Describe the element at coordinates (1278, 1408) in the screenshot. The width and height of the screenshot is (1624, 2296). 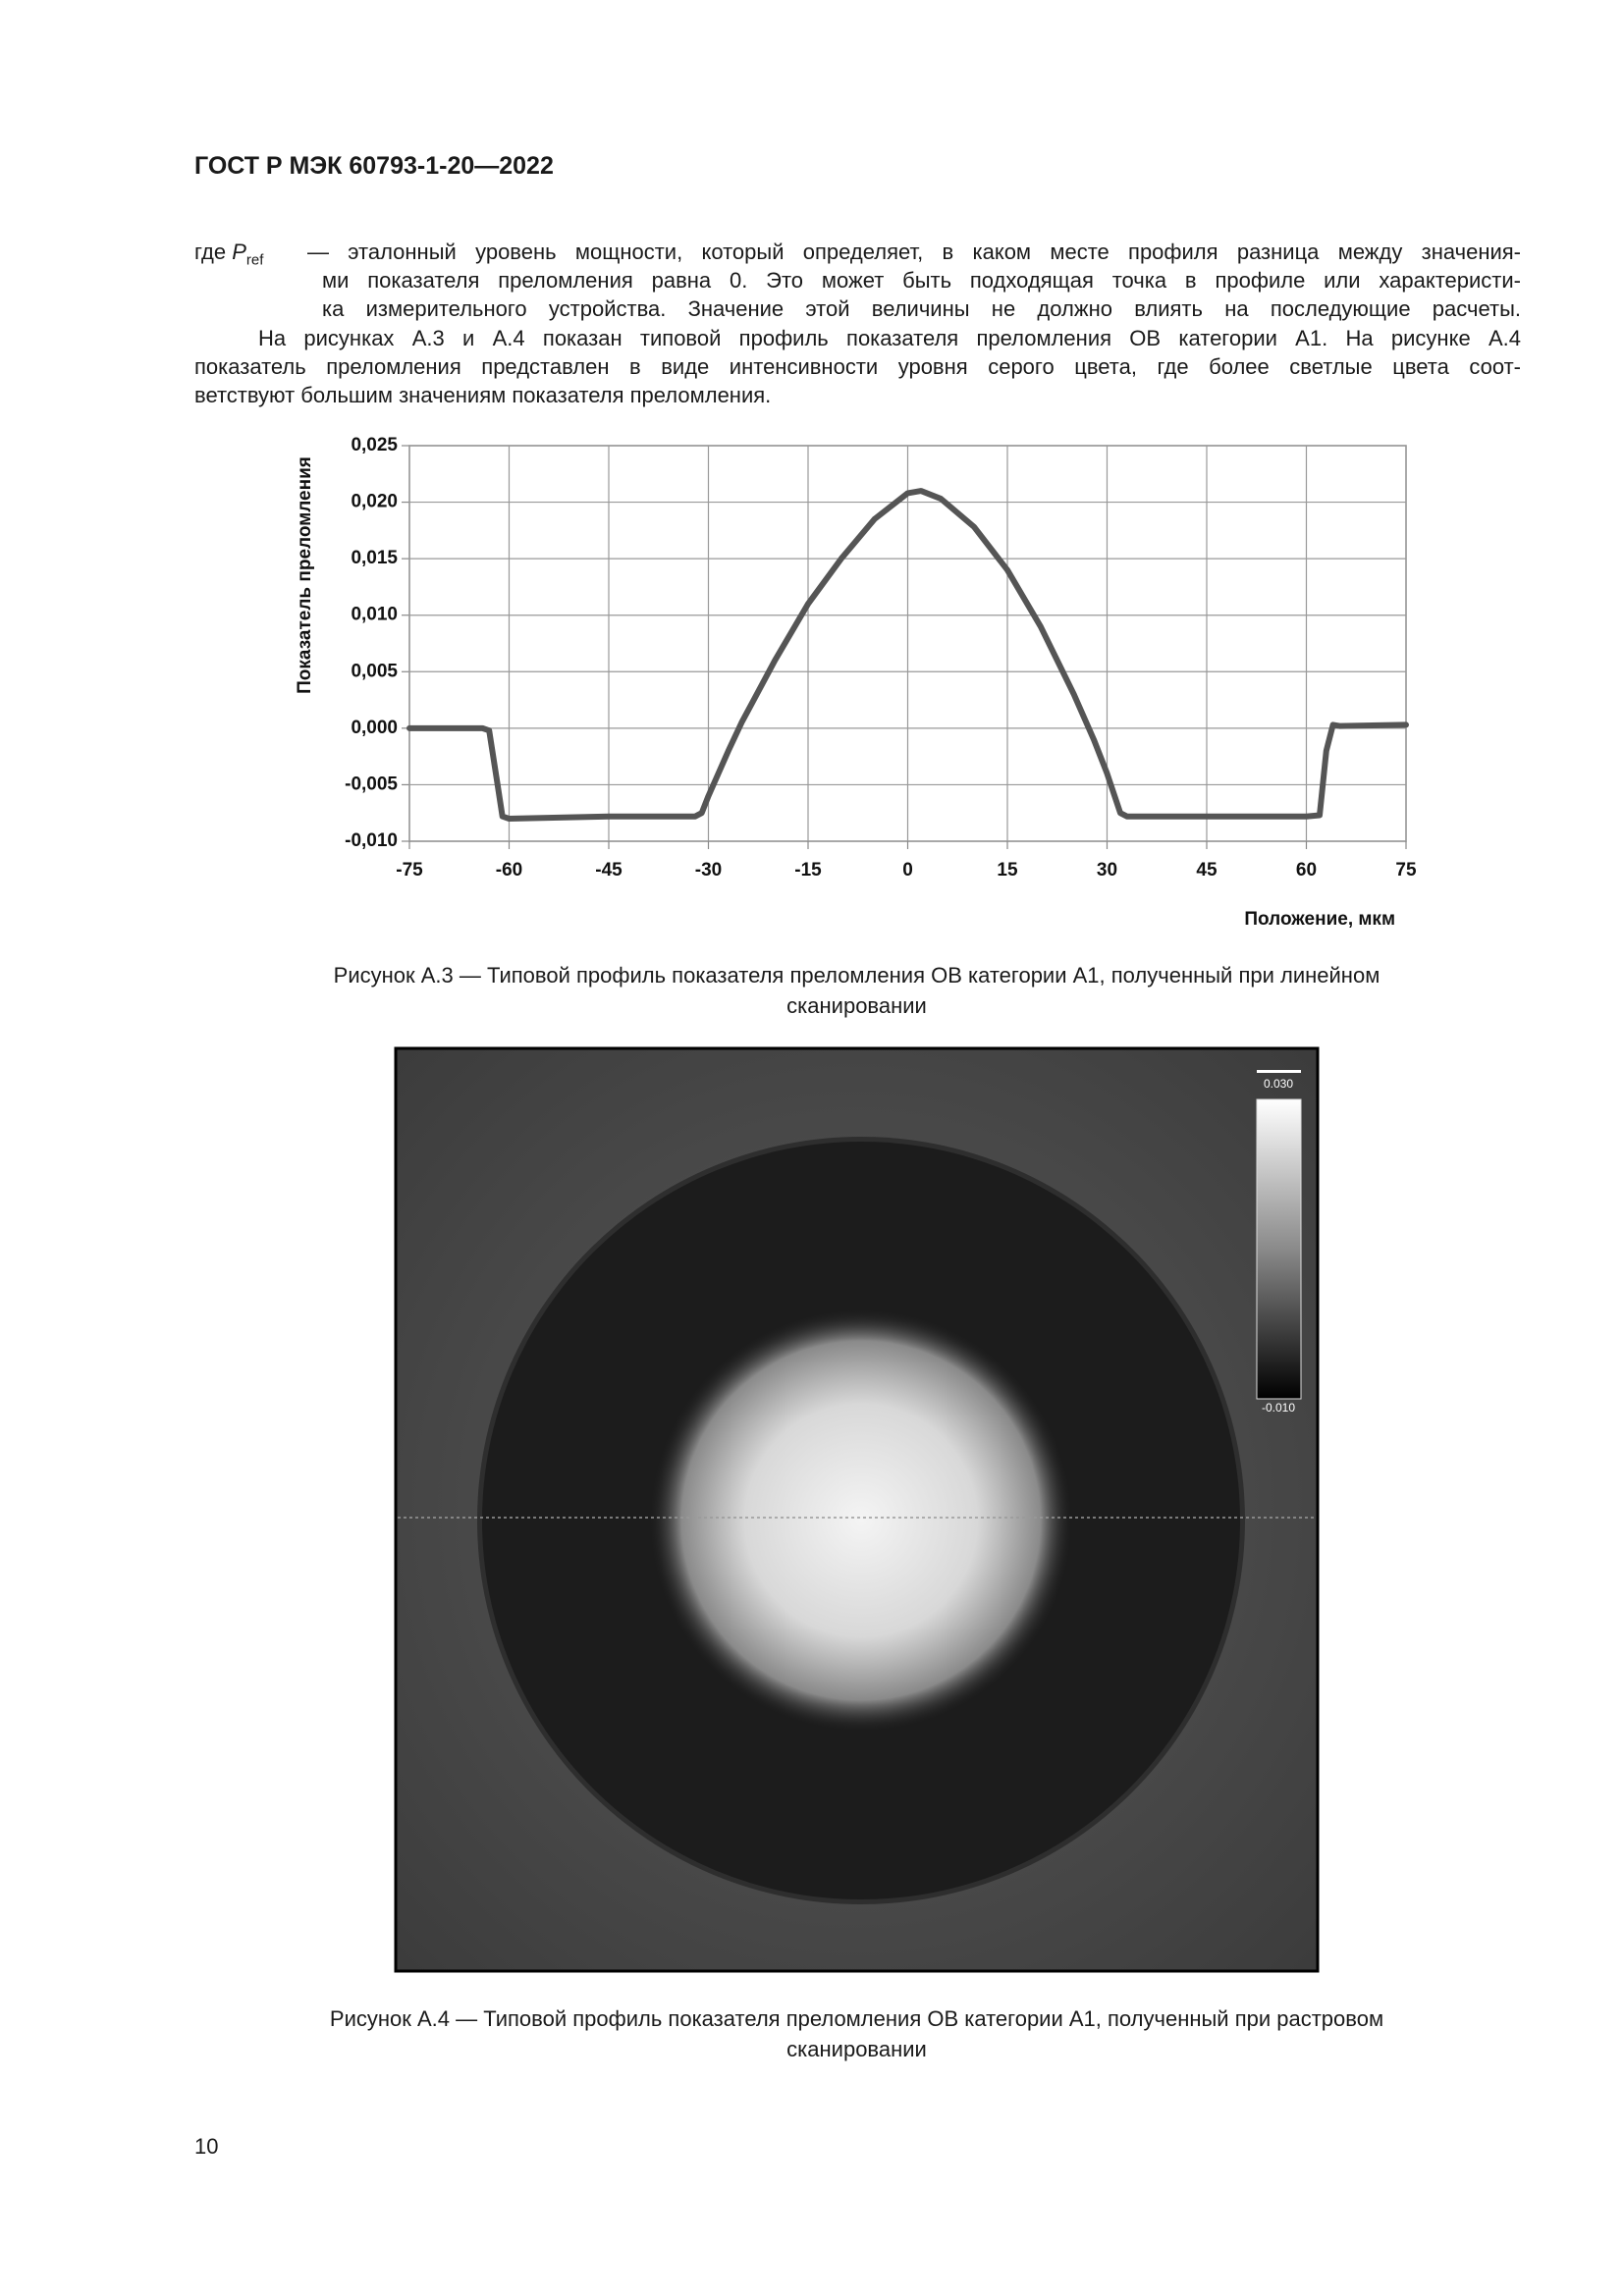
I see `colorbar-min: -0.010` at that location.